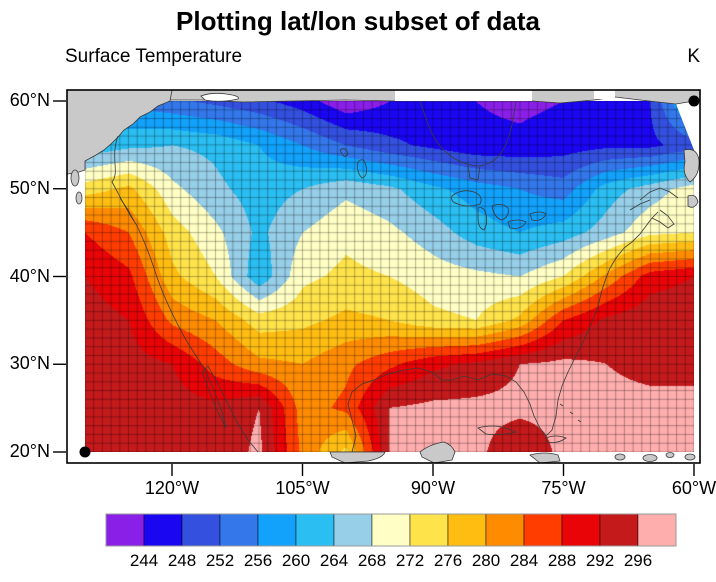 The width and height of the screenshot is (716, 582). What do you see at coordinates (600, 560) in the screenshot?
I see `colorbar-label-292: 292` at bounding box center [600, 560].